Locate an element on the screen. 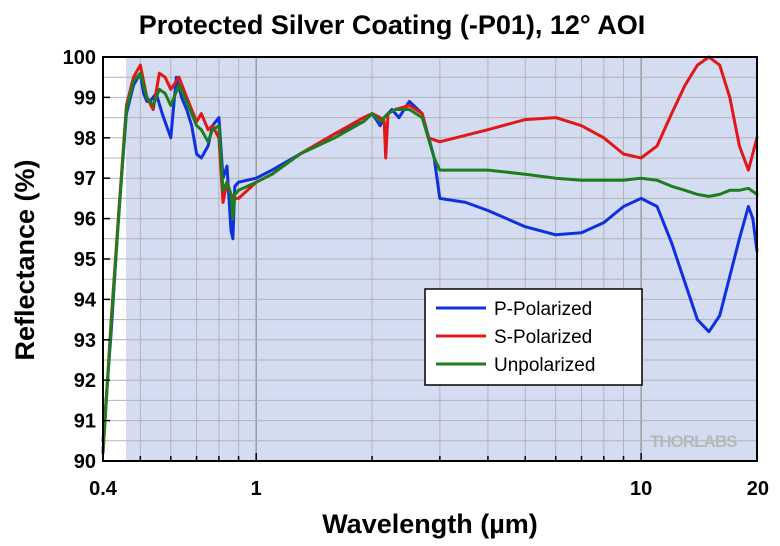 The width and height of the screenshot is (780, 546). legend: P-Polarized S-Polarized Unpolarized is located at coordinates (533, 337).